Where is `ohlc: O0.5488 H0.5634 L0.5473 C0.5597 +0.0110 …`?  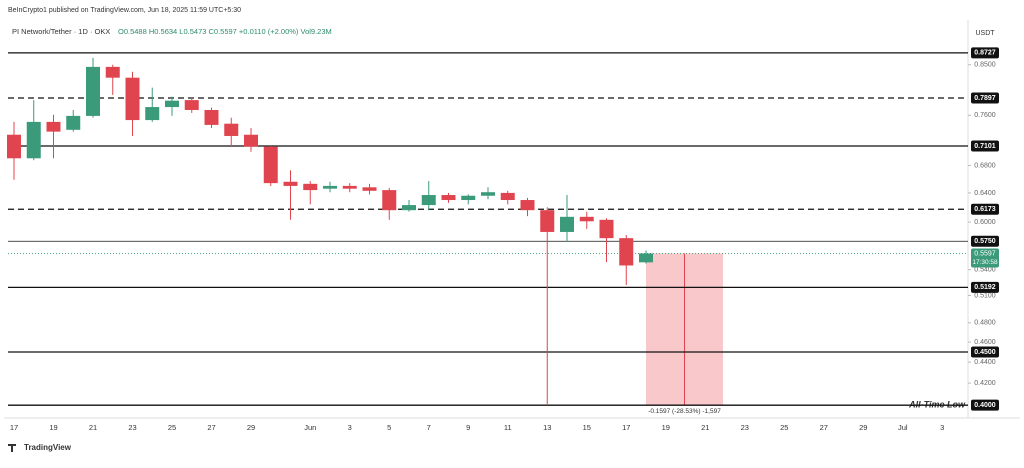
ohlc: O0.5488 H0.5634 L0.5473 C0.5597 +0.0110 … is located at coordinates (225, 31).